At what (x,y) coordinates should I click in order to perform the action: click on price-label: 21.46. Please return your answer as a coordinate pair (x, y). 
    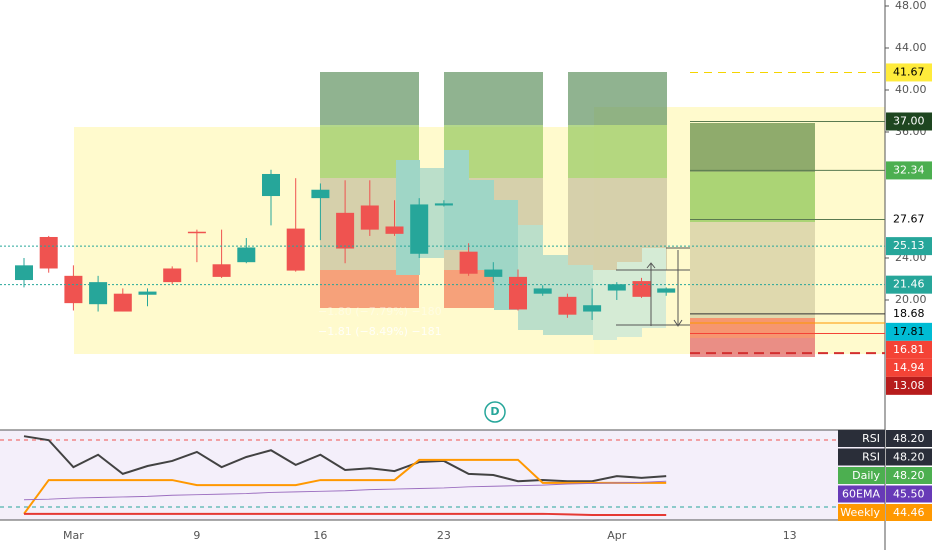
    Looking at the image, I should click on (909, 284).